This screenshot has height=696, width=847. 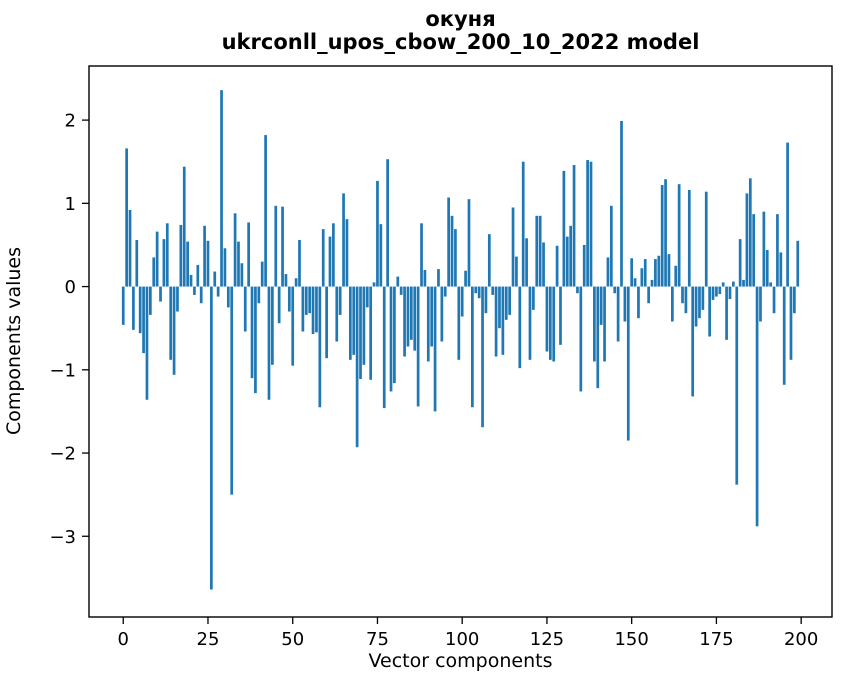 What do you see at coordinates (123, 639) in the screenshot?
I see `x-tick-label: 0` at bounding box center [123, 639].